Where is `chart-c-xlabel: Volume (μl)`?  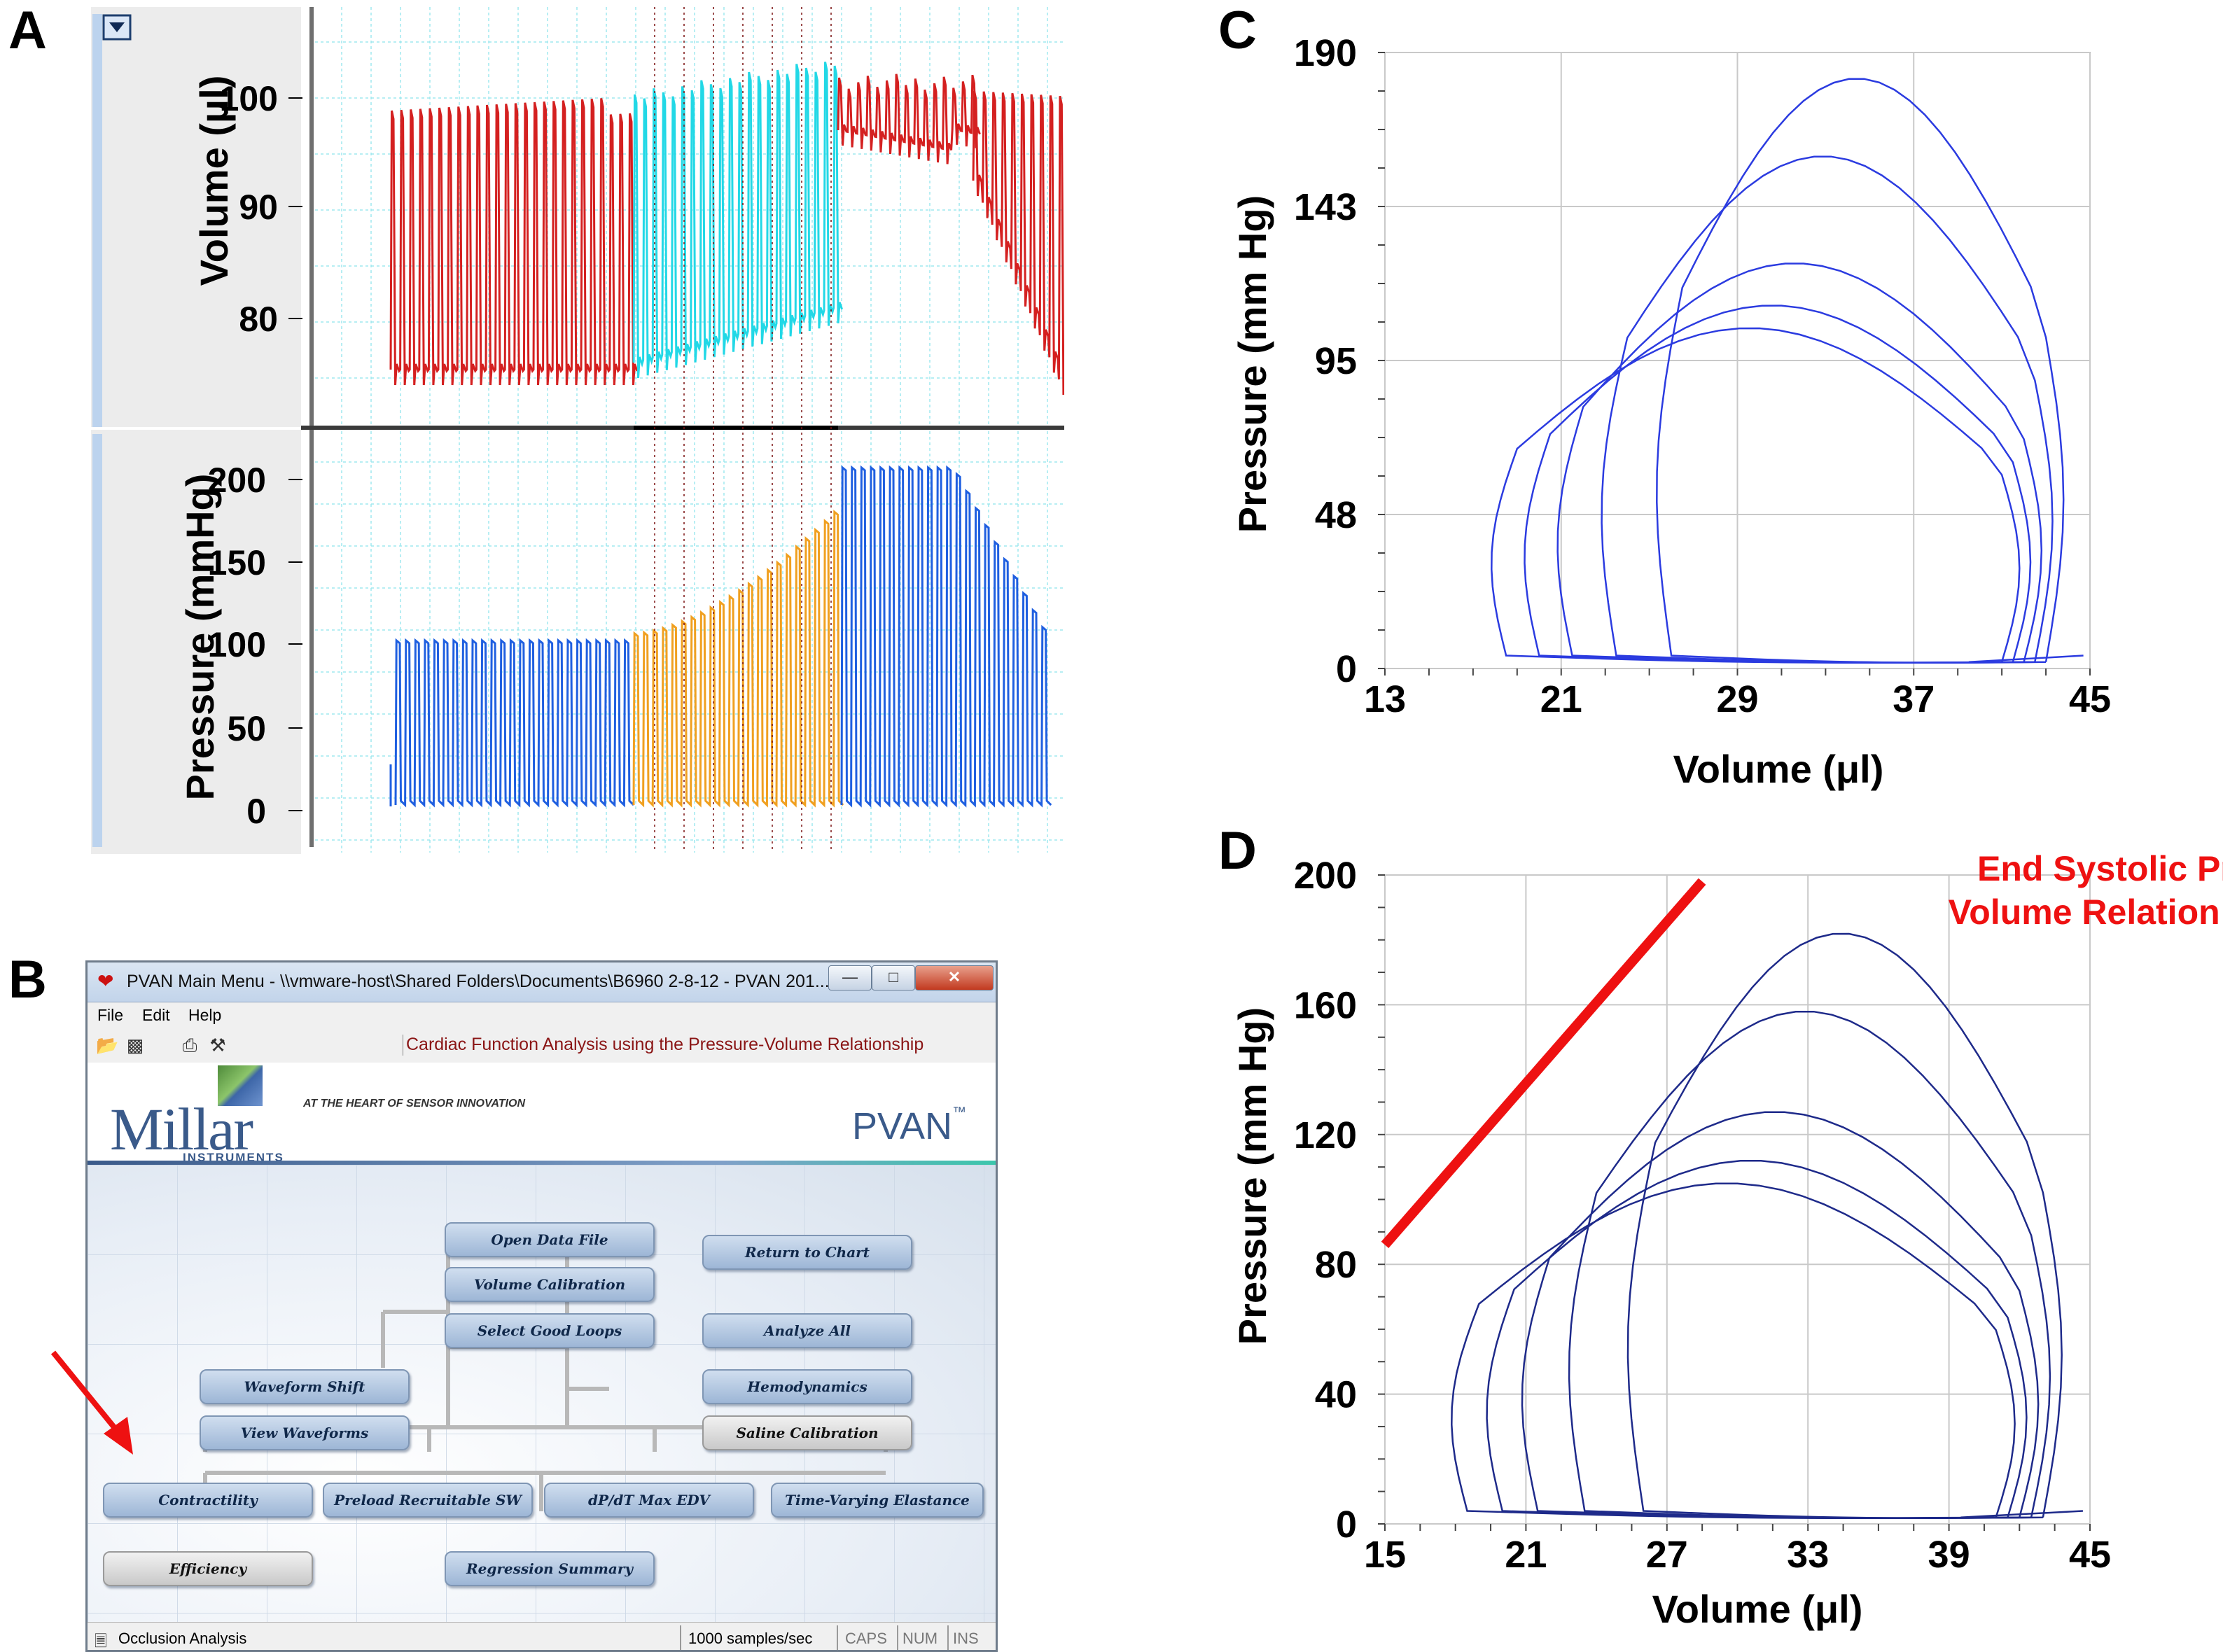 chart-c-xlabel: Volume (μl) is located at coordinates (1778, 769).